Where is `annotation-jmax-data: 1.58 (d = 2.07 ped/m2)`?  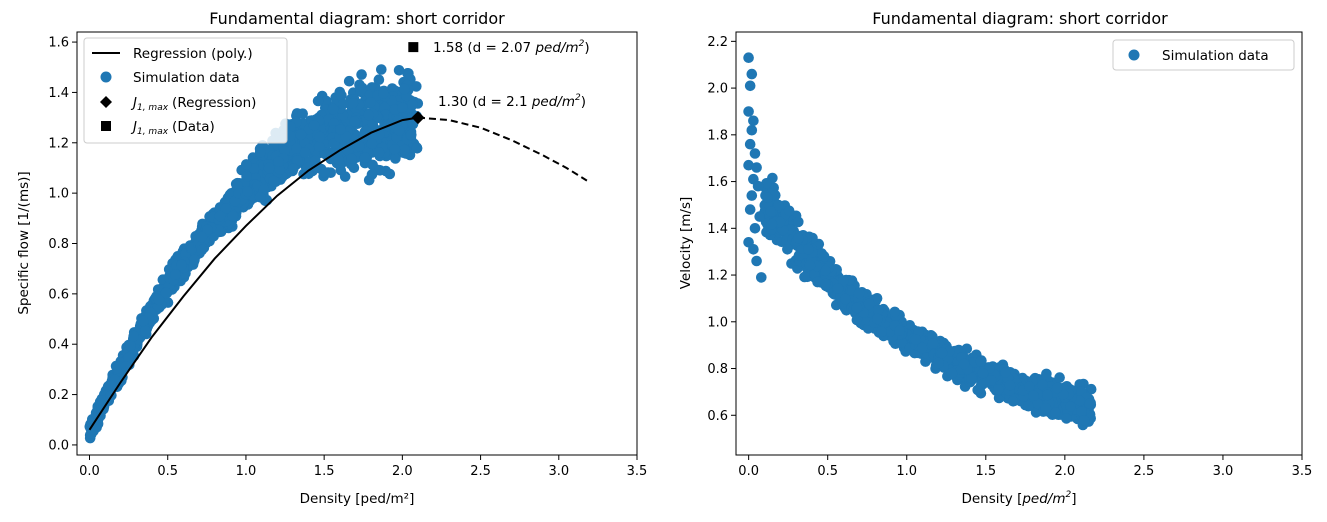
annotation-jmax-data: 1.58 (d = 2.07 ped/m2) is located at coordinates (511, 47).